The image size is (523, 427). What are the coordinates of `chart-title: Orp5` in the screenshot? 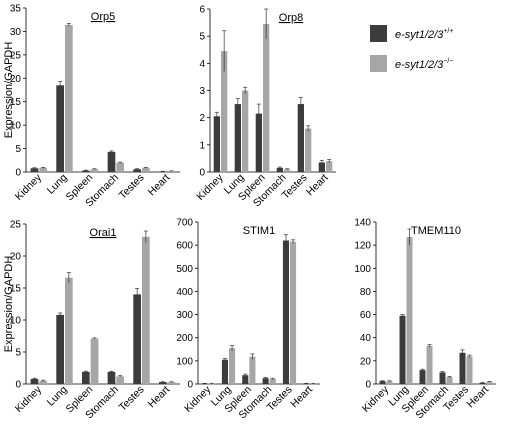 It's located at (103, 17).